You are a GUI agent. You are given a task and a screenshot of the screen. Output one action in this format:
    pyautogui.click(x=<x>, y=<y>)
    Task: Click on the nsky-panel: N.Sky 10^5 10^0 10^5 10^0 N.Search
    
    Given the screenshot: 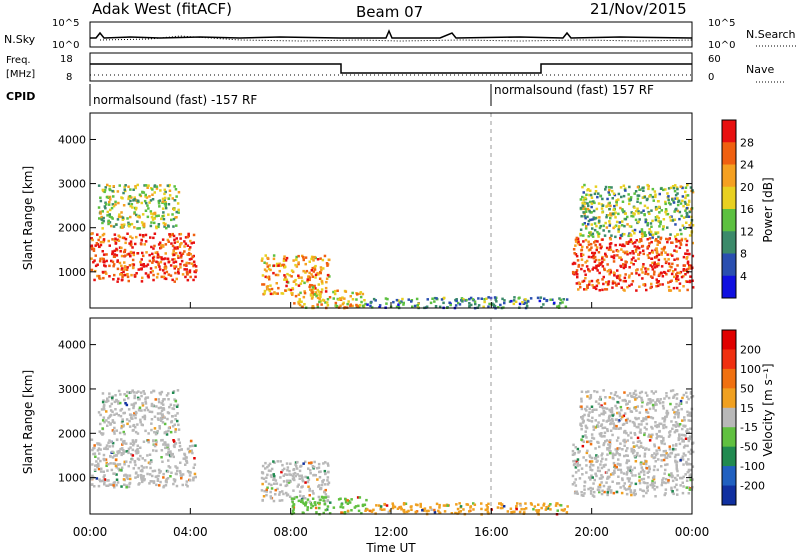 What is the action you would take?
    pyautogui.click(x=400, y=34)
    